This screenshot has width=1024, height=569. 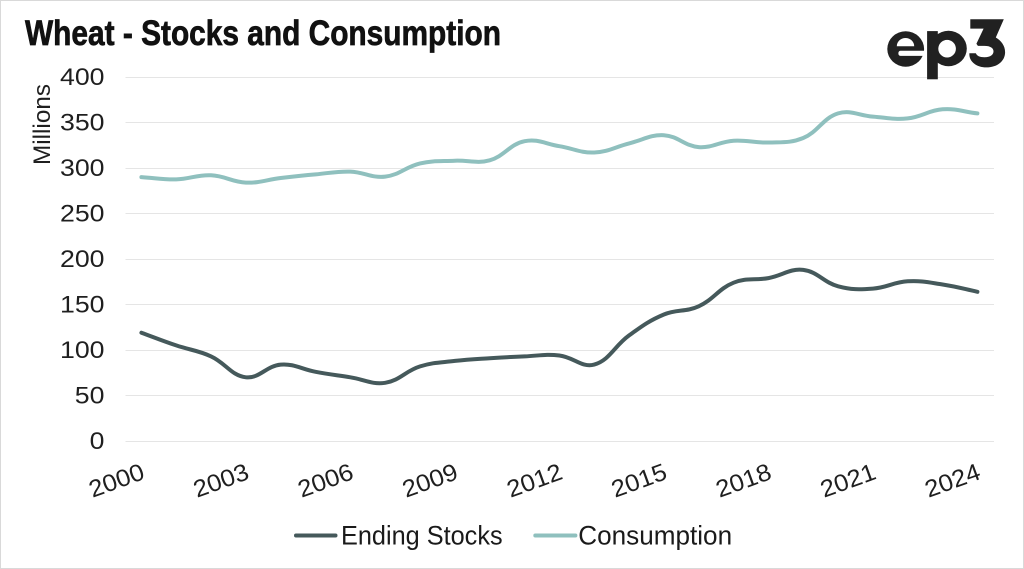 What do you see at coordinates (82, 214) in the screenshot?
I see `svg-text: 250` at bounding box center [82, 214].